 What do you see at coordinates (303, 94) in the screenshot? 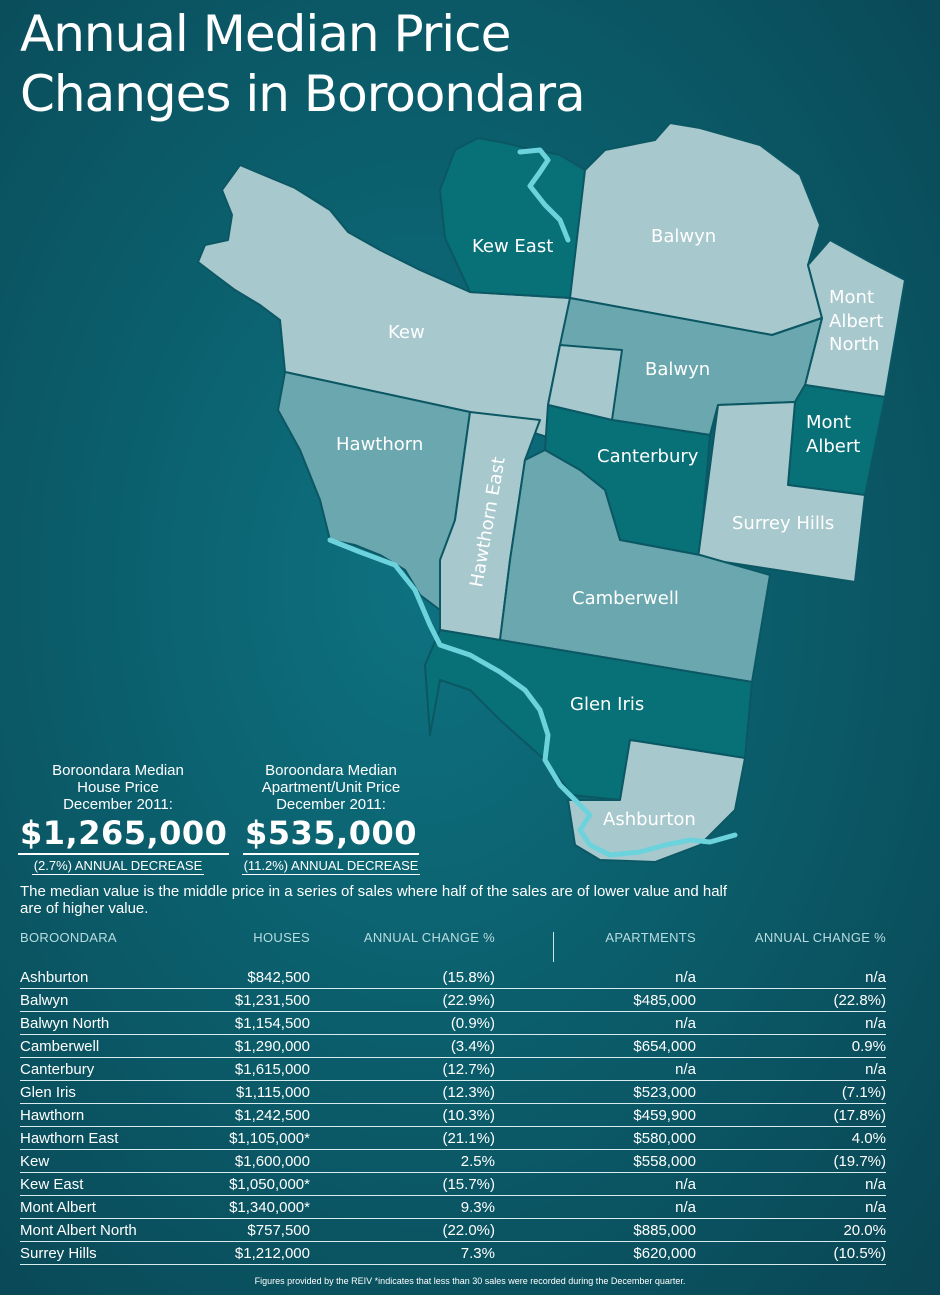
I see `title-line-2: Changes in Boroondara` at bounding box center [303, 94].